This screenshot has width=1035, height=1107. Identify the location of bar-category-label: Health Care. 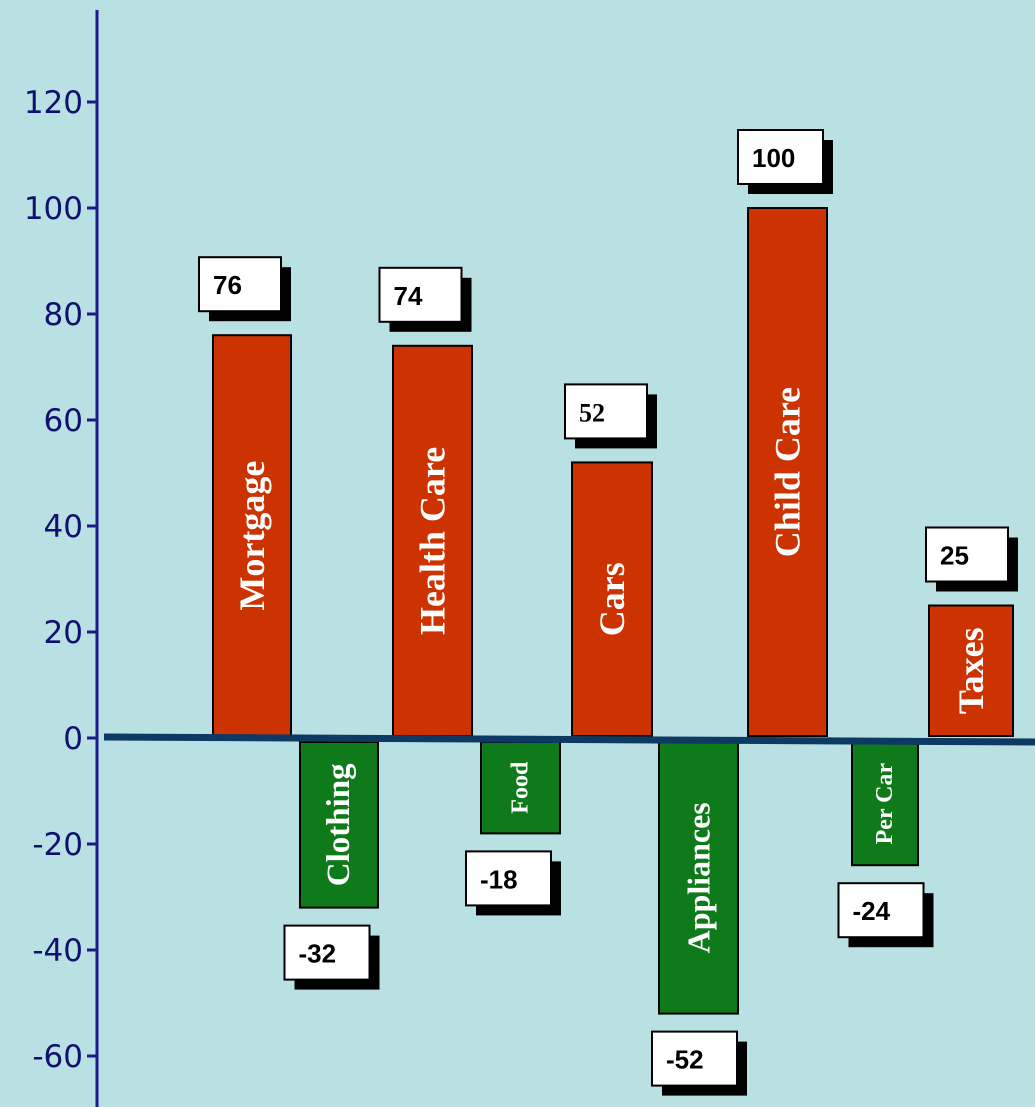
(433, 541).